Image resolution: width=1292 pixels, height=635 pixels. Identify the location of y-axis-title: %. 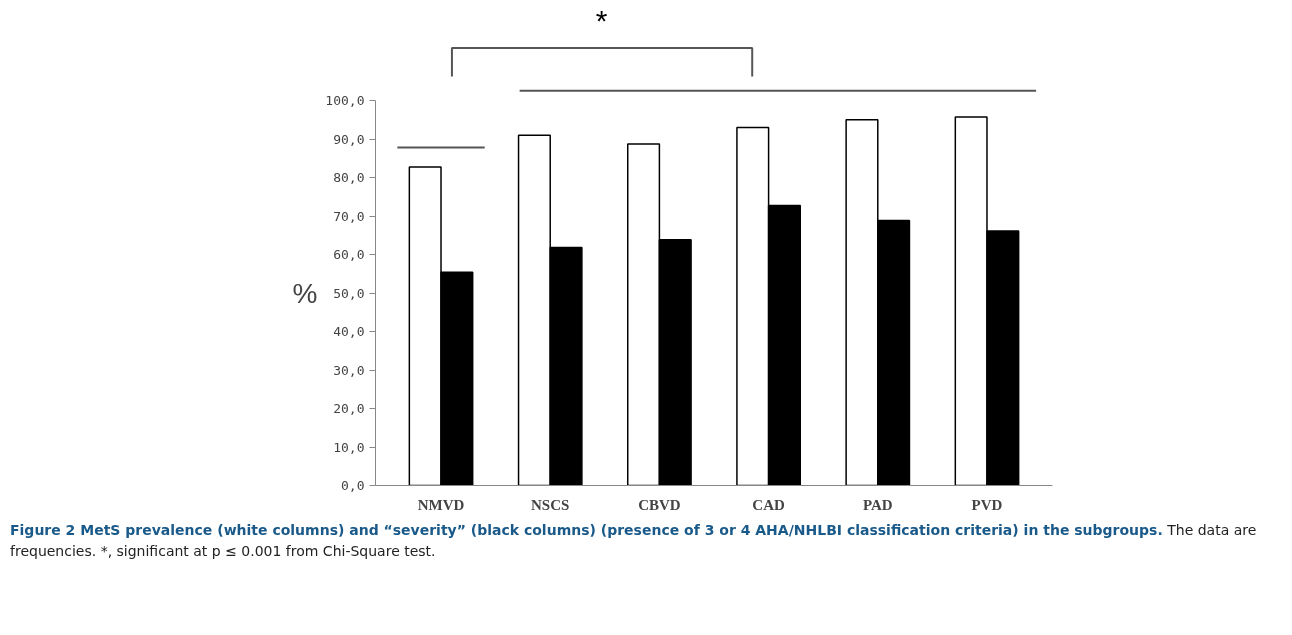
(305, 293).